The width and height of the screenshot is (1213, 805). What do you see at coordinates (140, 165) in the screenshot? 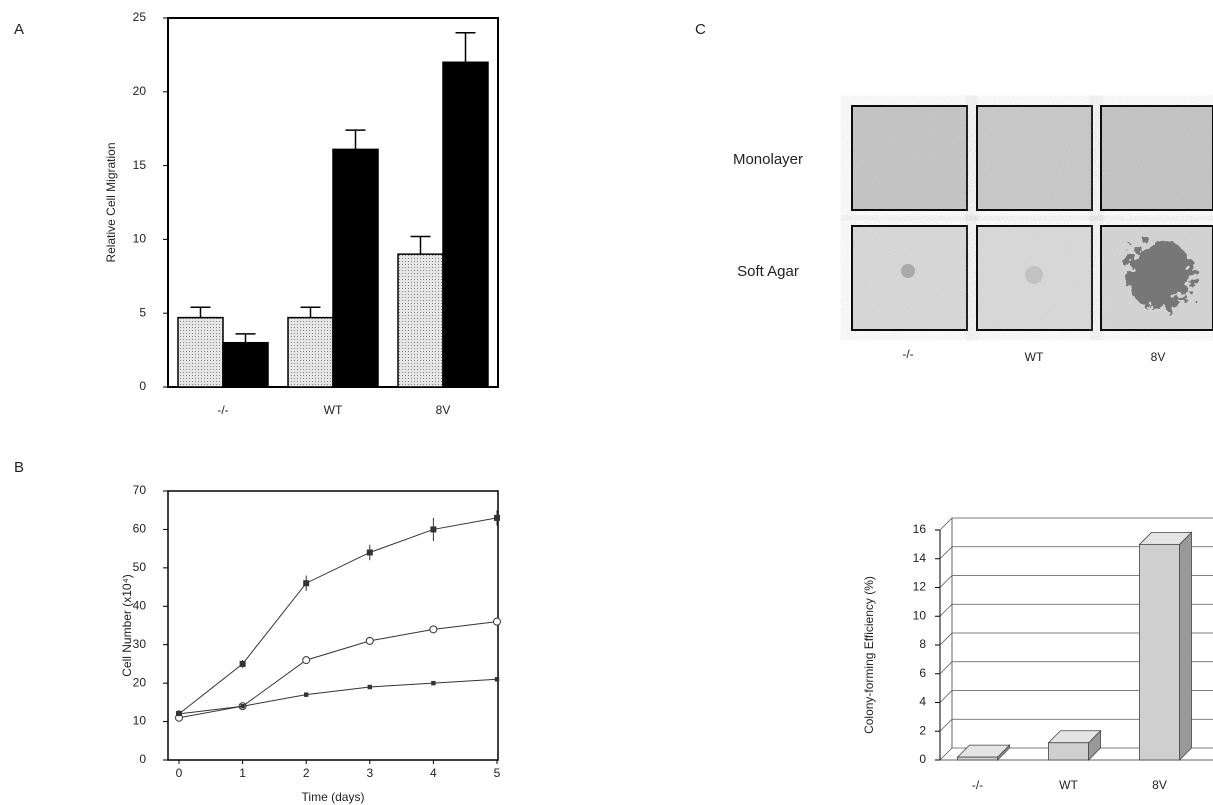
I see `y-tick-label: 15` at bounding box center [140, 165].